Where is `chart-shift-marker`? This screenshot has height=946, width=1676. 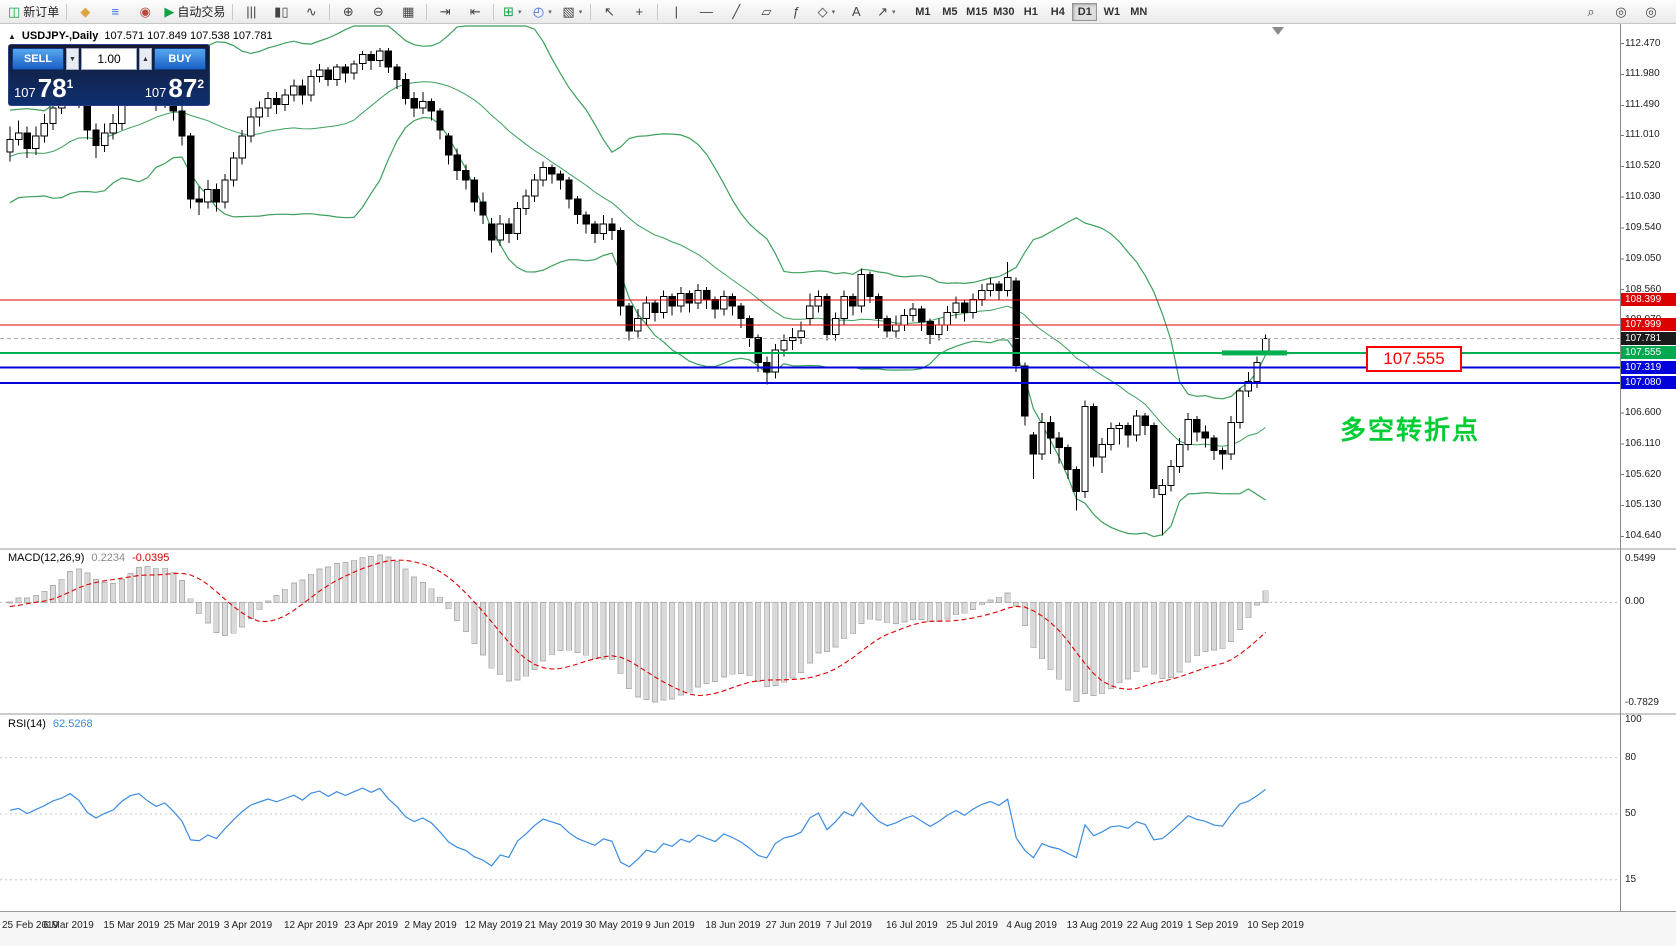
chart-shift-marker is located at coordinates (1278, 31).